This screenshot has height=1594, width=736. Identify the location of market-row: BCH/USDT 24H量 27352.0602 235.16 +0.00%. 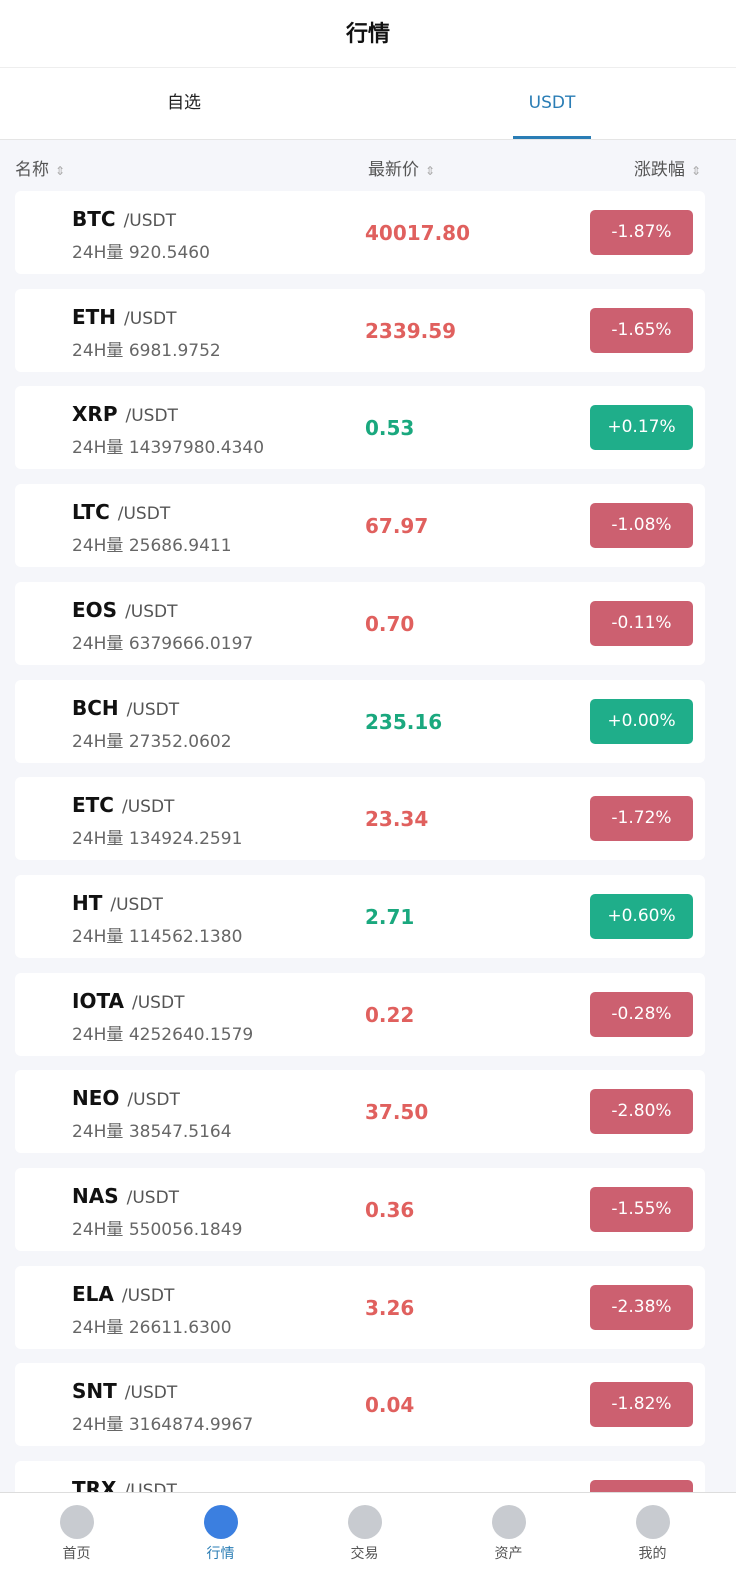
(360, 721).